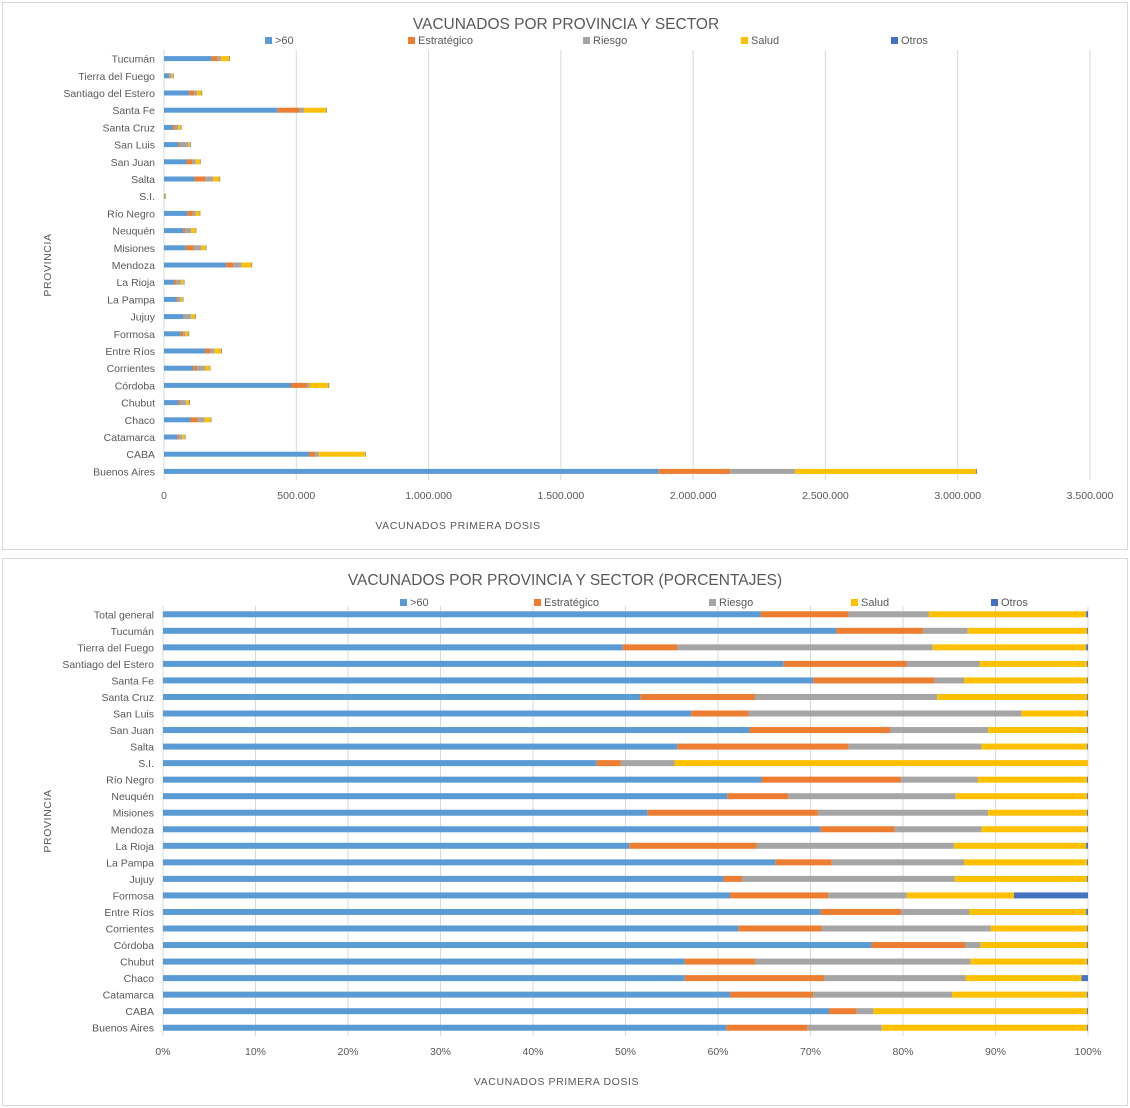 This screenshot has width=1130, height=1108. I want to click on legend-label-salud: Salud, so click(875, 603).